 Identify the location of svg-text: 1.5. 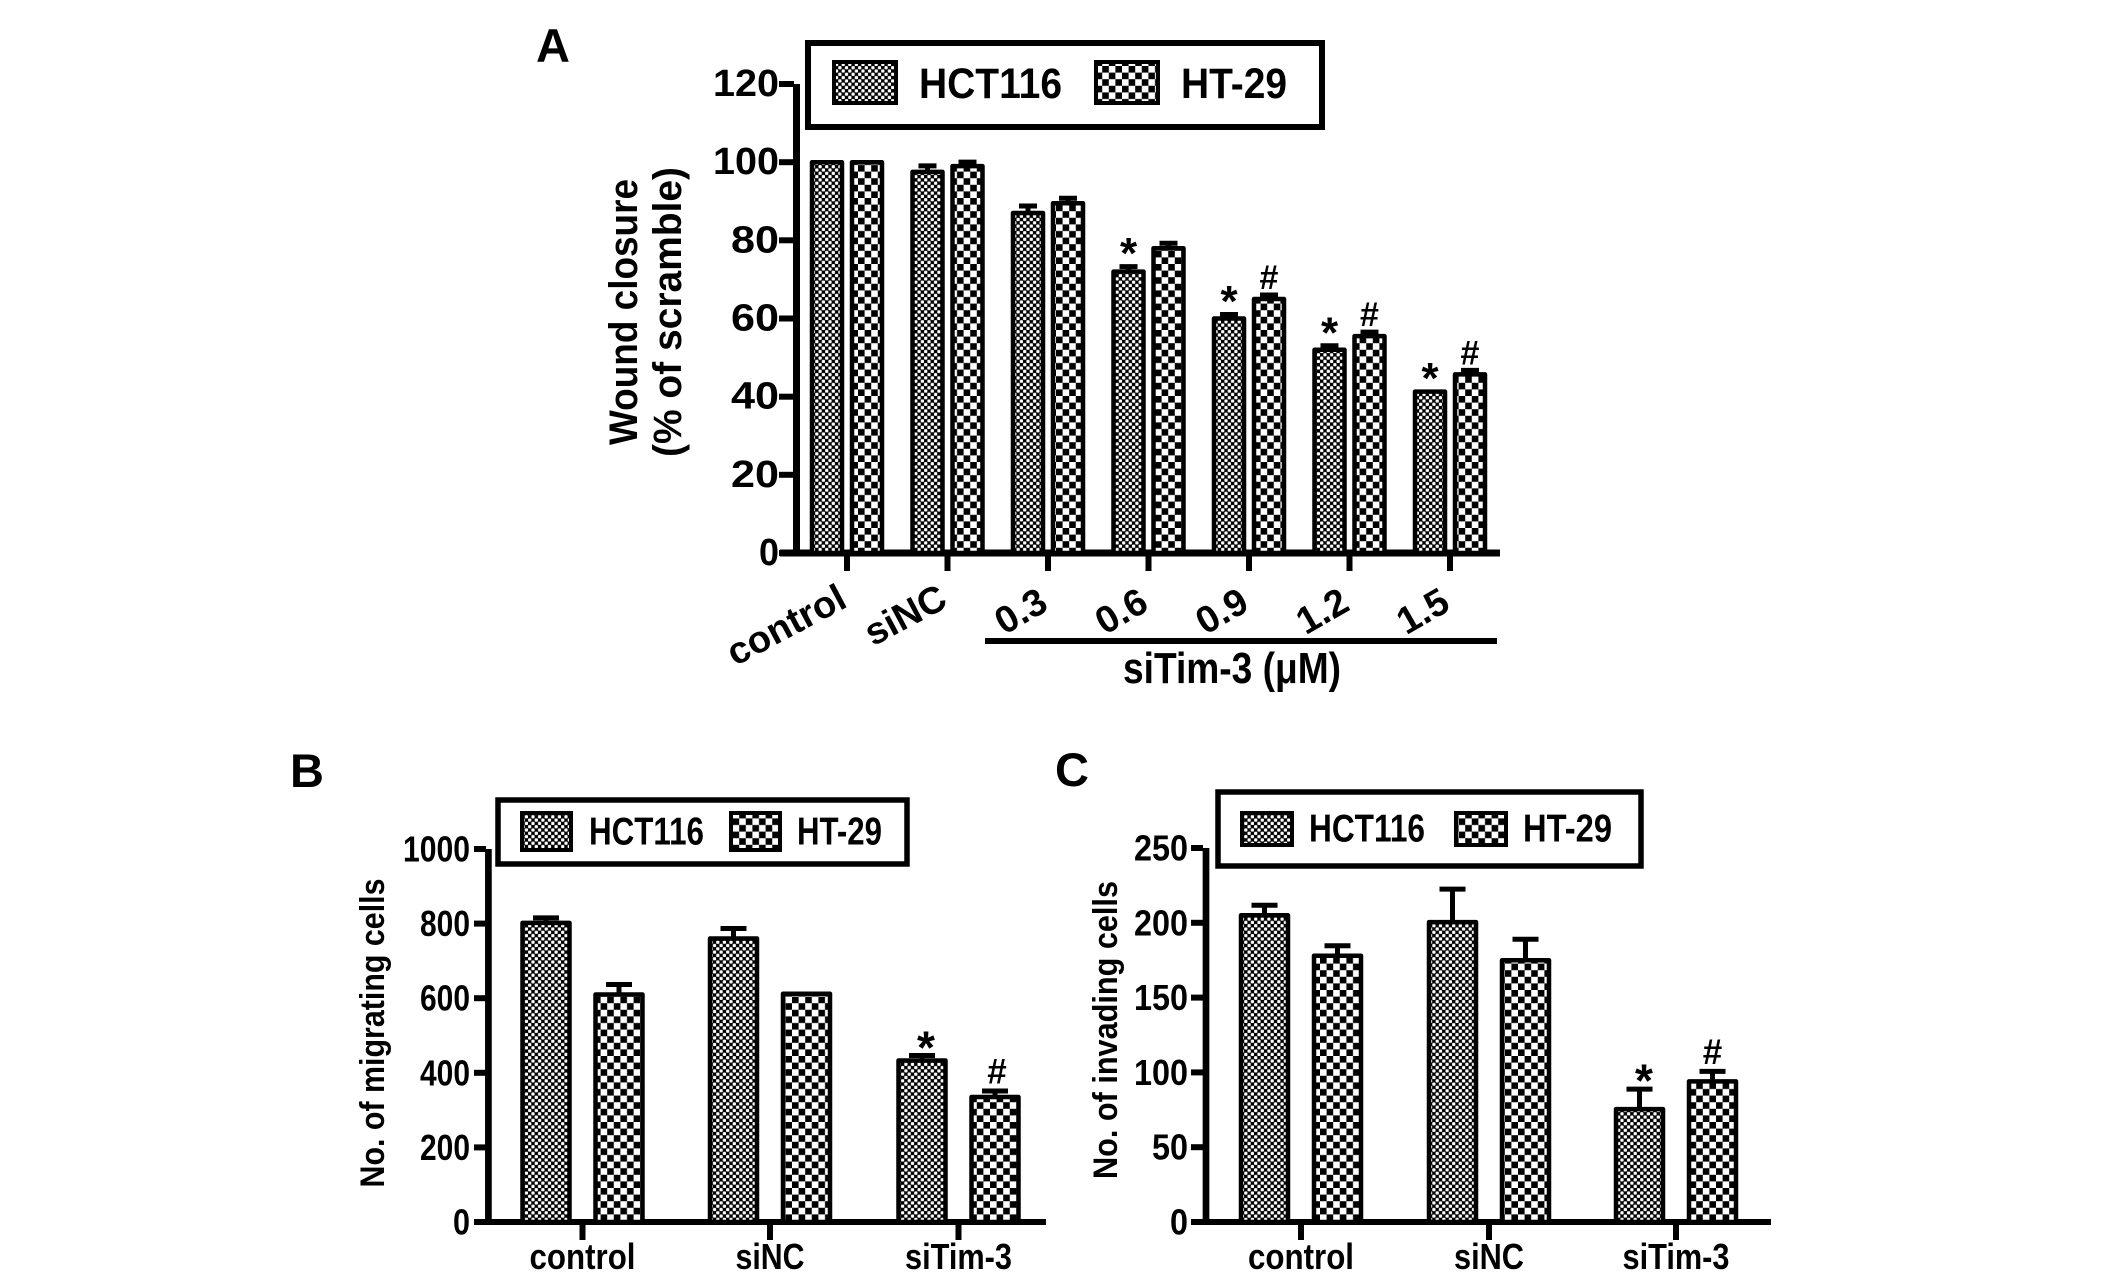
(1423, 611).